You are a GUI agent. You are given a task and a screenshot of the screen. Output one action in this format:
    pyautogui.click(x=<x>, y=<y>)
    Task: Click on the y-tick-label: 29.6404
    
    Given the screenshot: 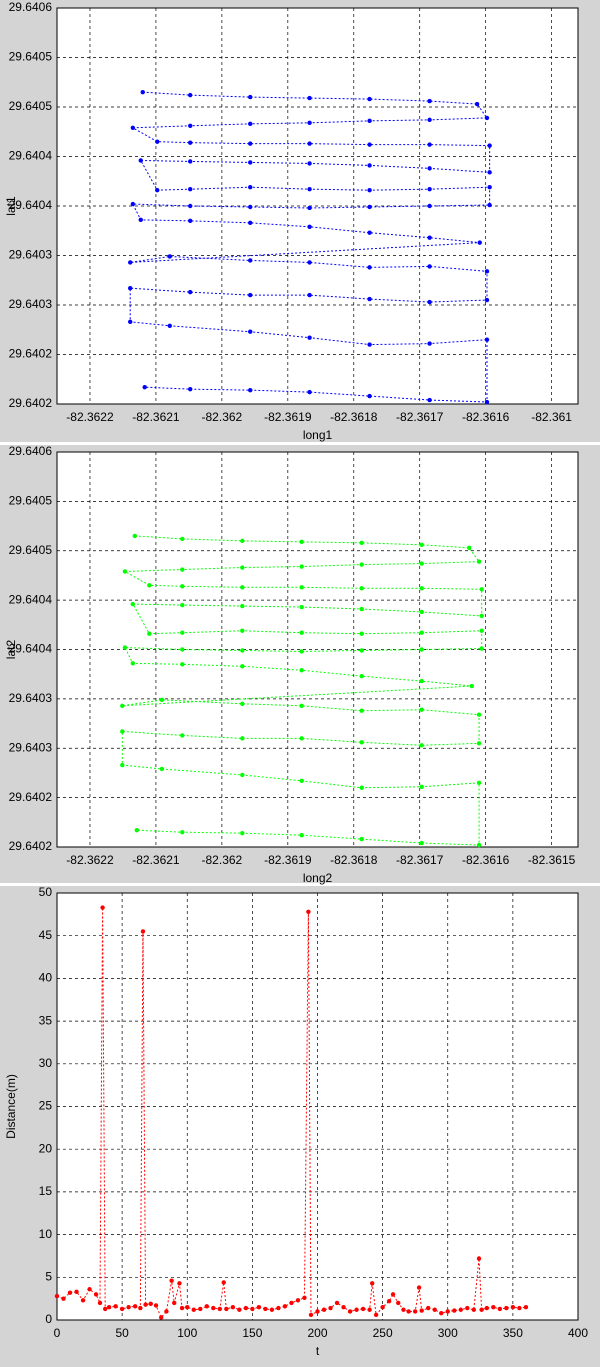 What is the action you would take?
    pyautogui.click(x=31, y=156)
    